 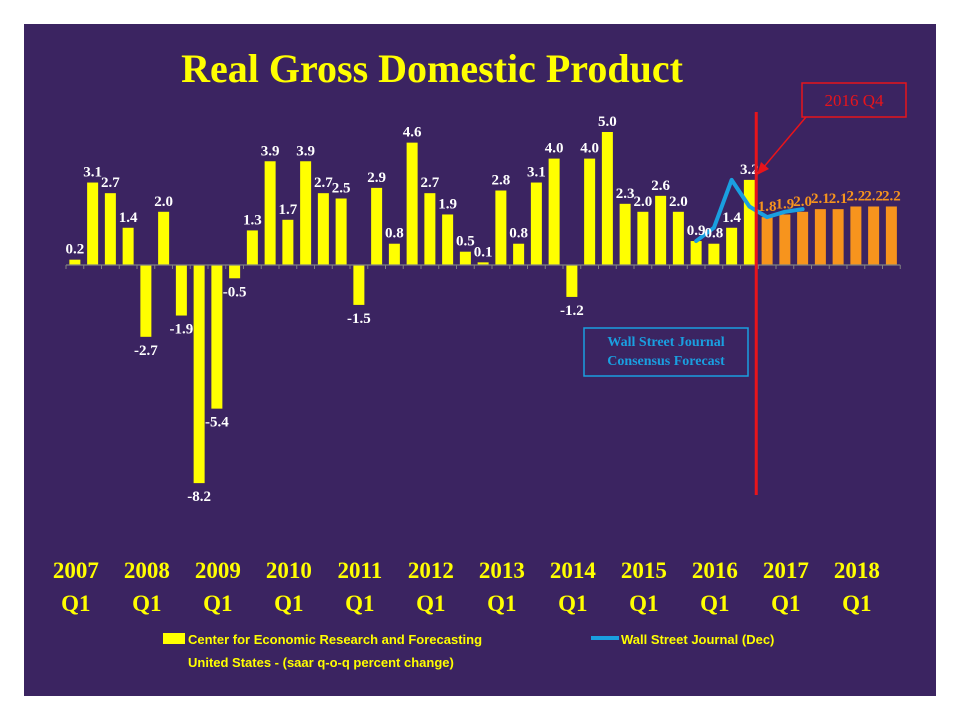 I want to click on legend-swatch-bars, so click(x=174, y=638).